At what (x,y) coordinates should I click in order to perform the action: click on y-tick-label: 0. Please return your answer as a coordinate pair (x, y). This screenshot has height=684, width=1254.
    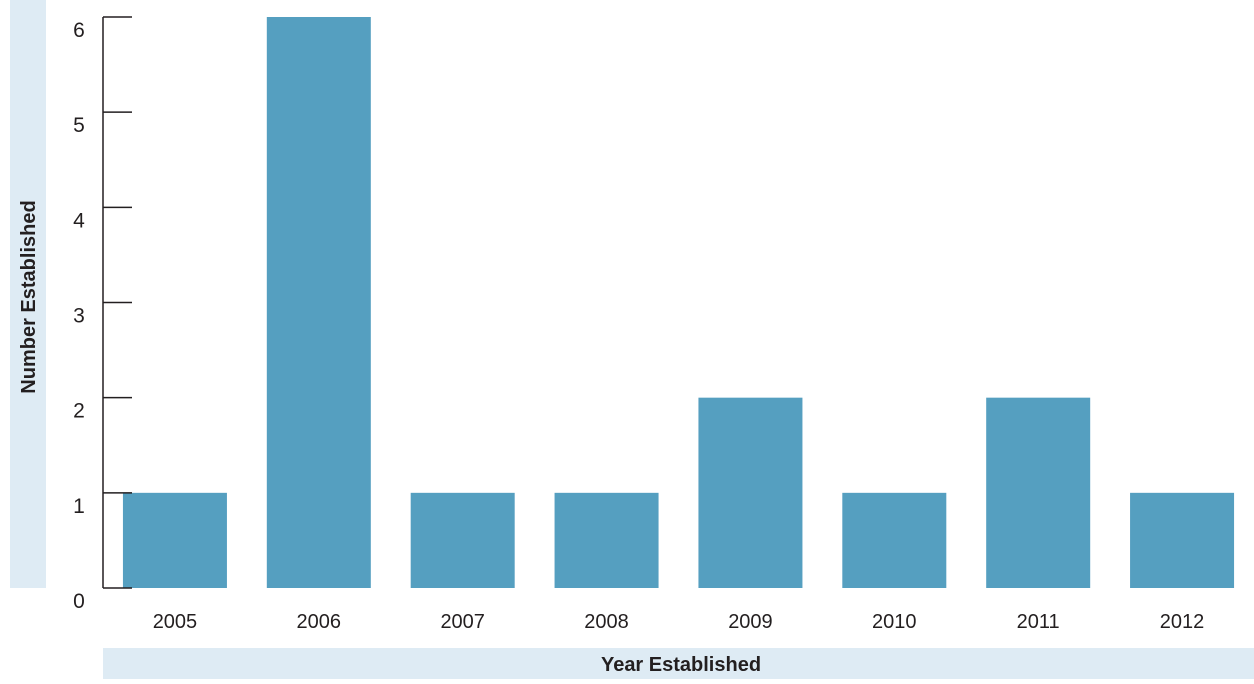
    Looking at the image, I should click on (79, 601).